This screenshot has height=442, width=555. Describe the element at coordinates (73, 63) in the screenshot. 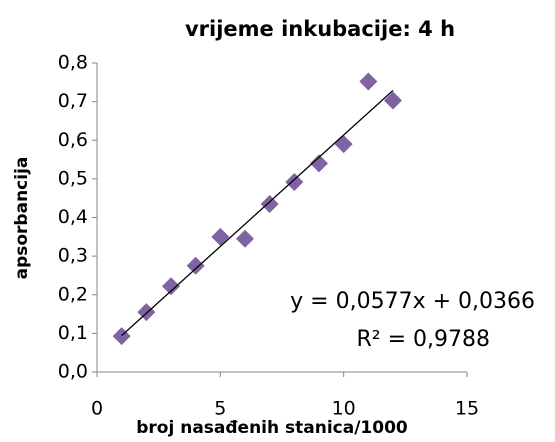

I see `y-tick-label: 0,8` at that location.